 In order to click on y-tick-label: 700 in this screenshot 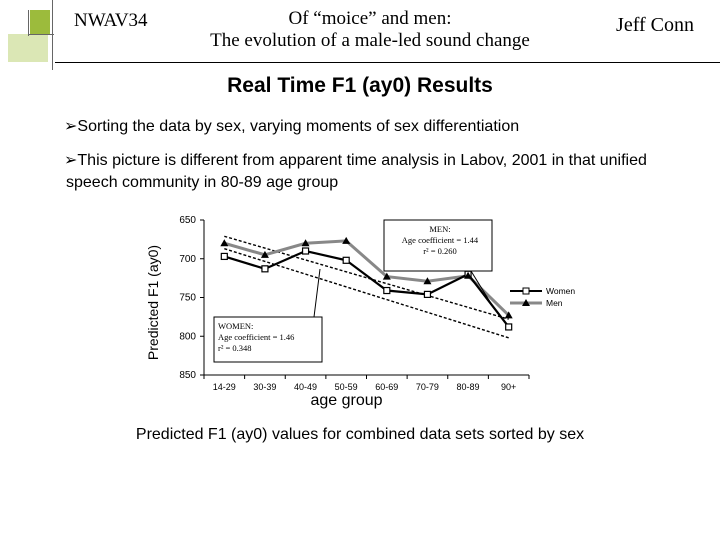, I will do `click(187, 259)`.